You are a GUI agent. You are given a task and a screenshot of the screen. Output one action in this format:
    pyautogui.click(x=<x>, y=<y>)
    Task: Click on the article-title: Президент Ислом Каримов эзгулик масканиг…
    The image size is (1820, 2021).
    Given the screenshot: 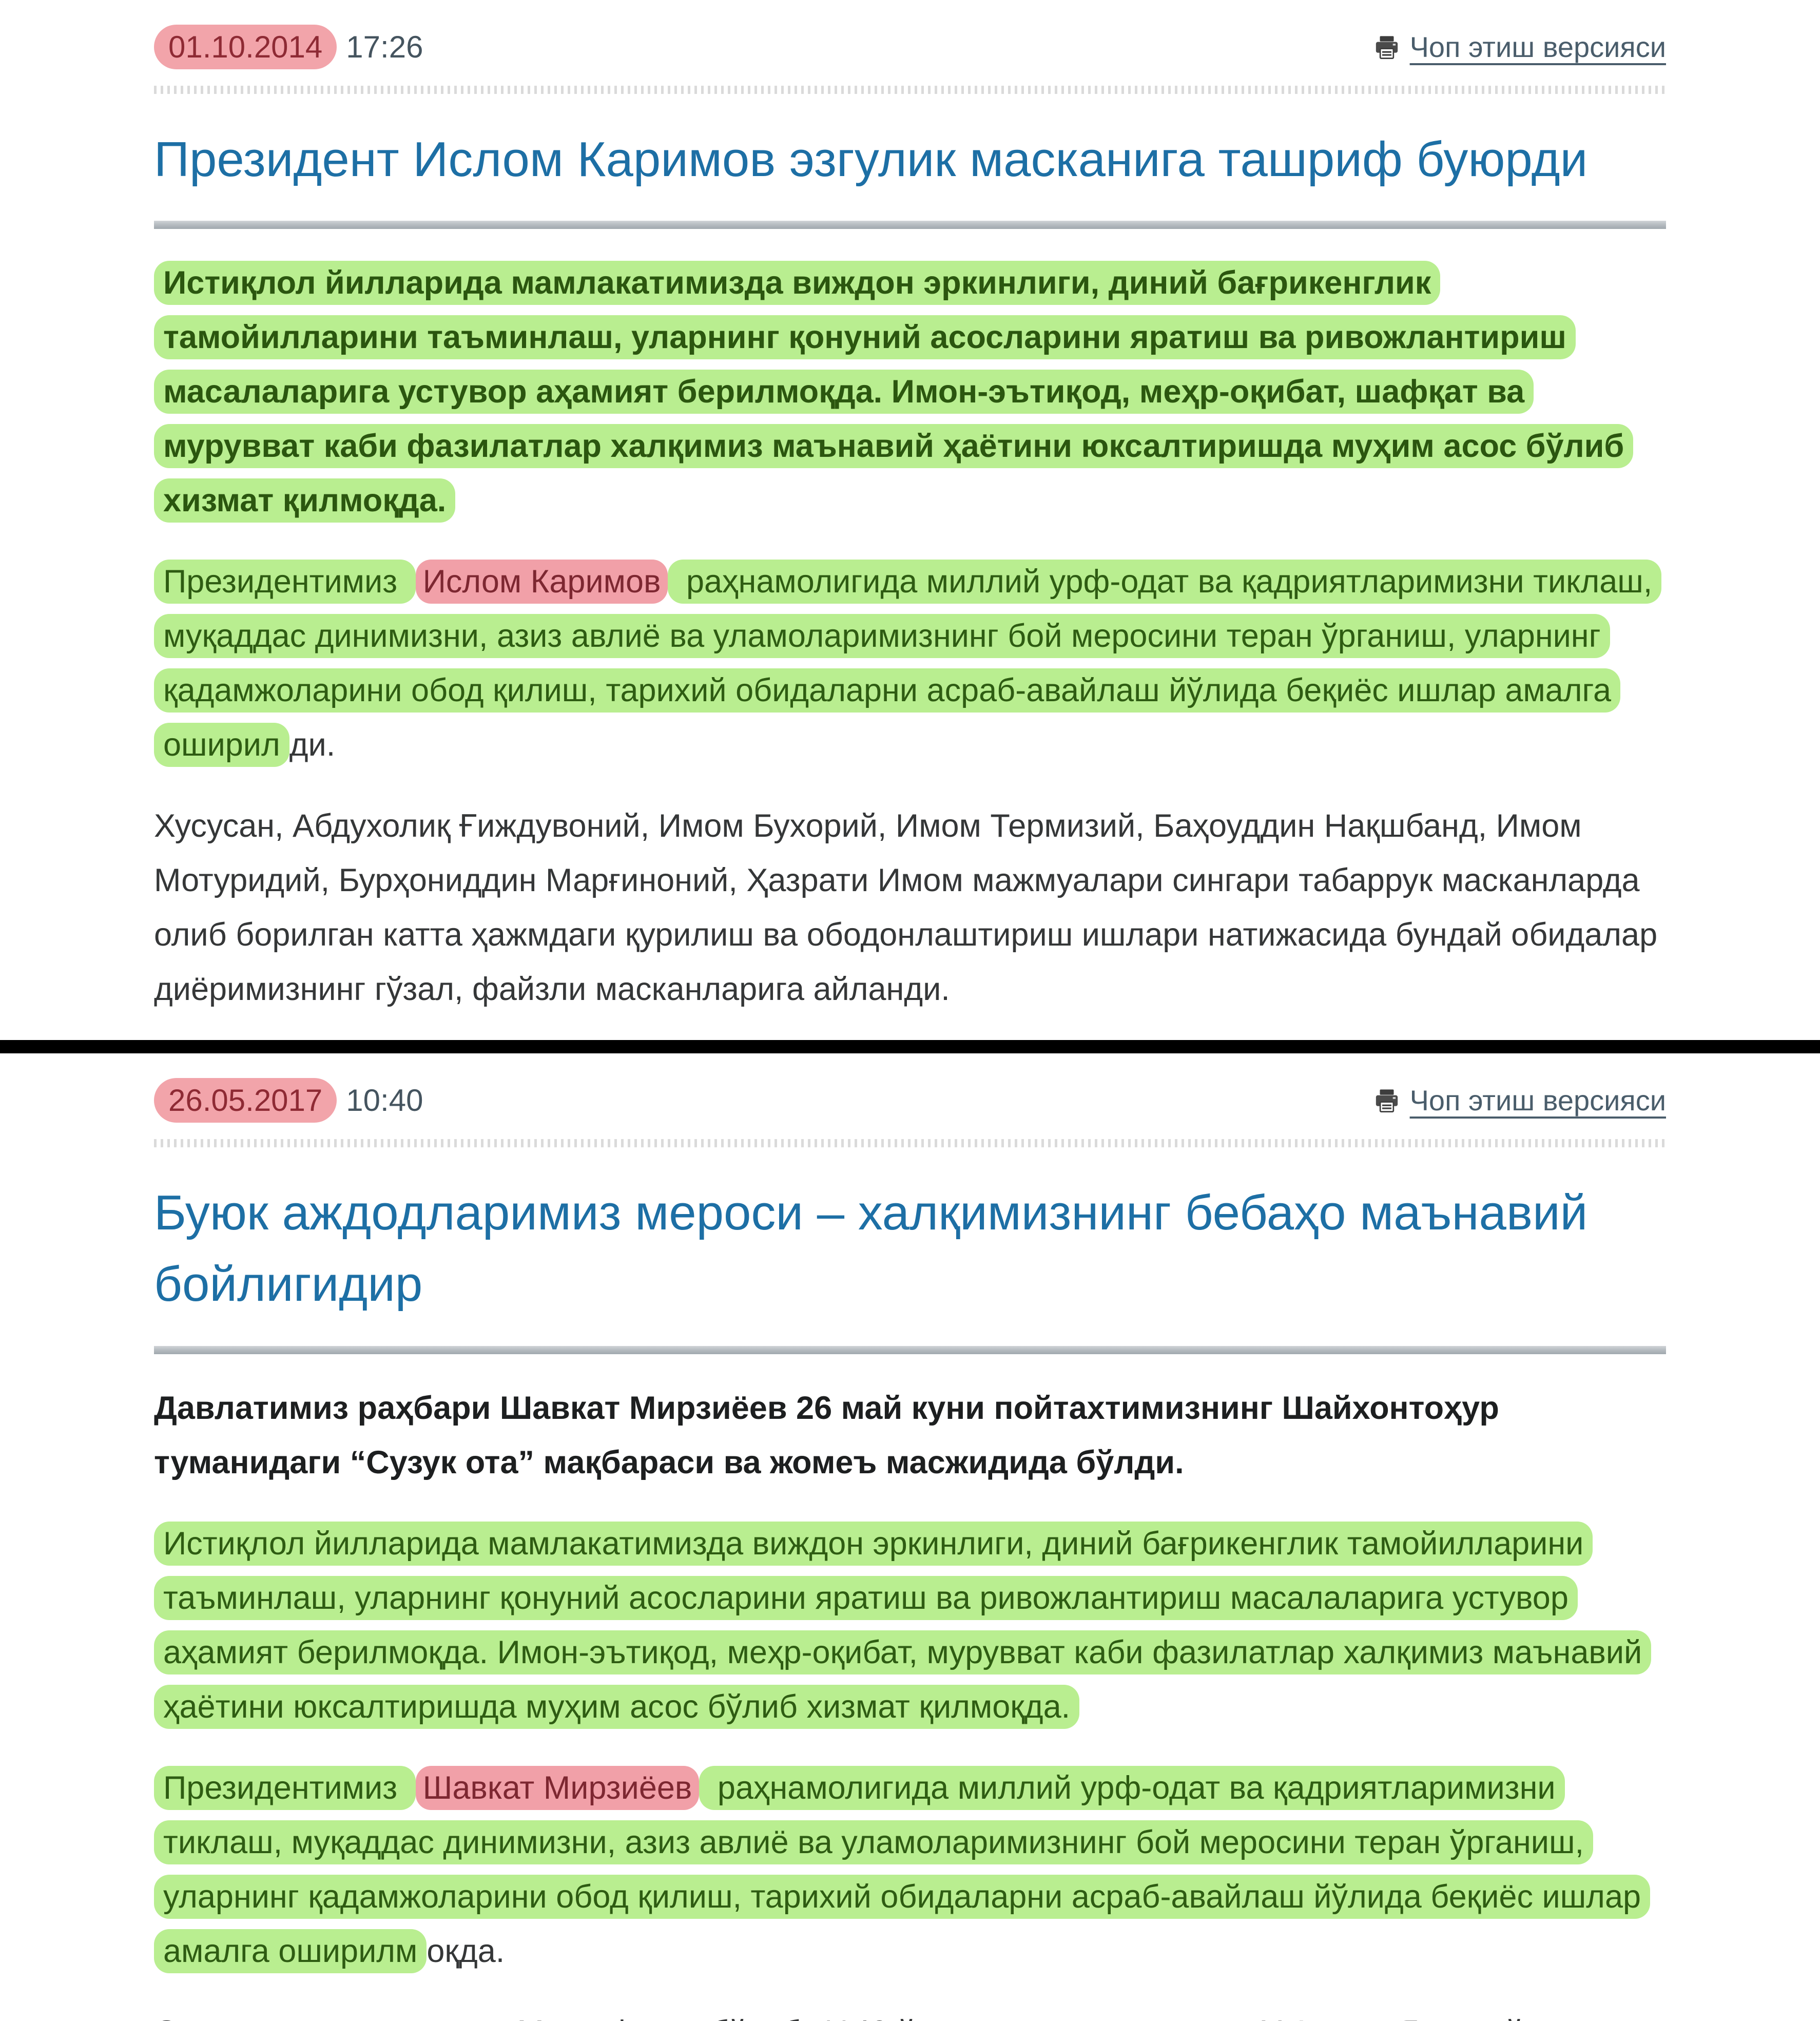 What is the action you would take?
    pyautogui.click(x=871, y=160)
    